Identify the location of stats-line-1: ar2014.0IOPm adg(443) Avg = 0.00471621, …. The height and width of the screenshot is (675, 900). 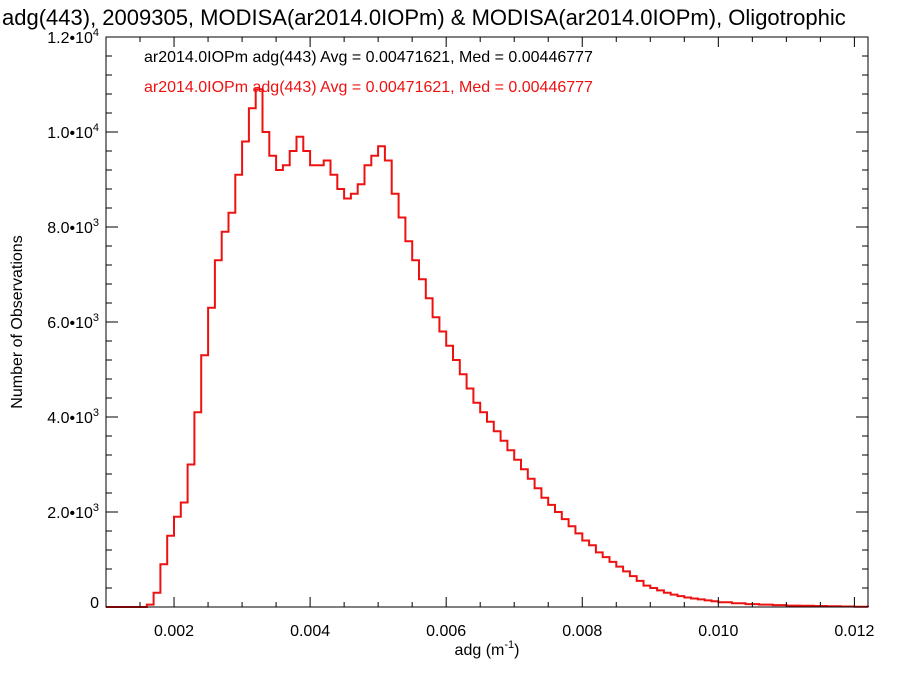
(368, 57).